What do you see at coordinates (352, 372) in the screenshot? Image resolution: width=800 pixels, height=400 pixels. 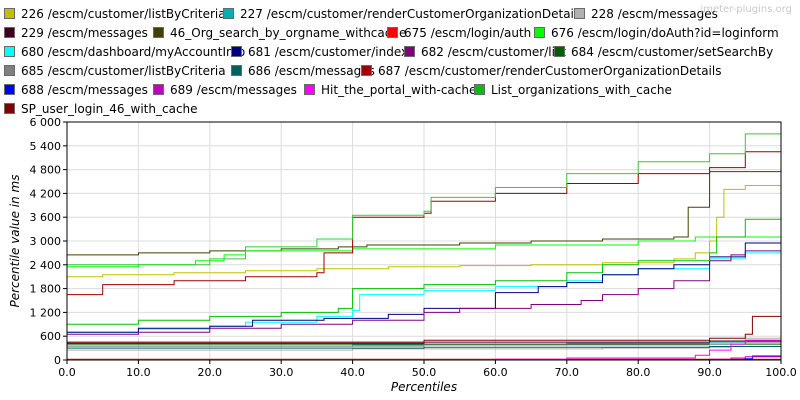 I see `x-tick-label: 40.0` at bounding box center [352, 372].